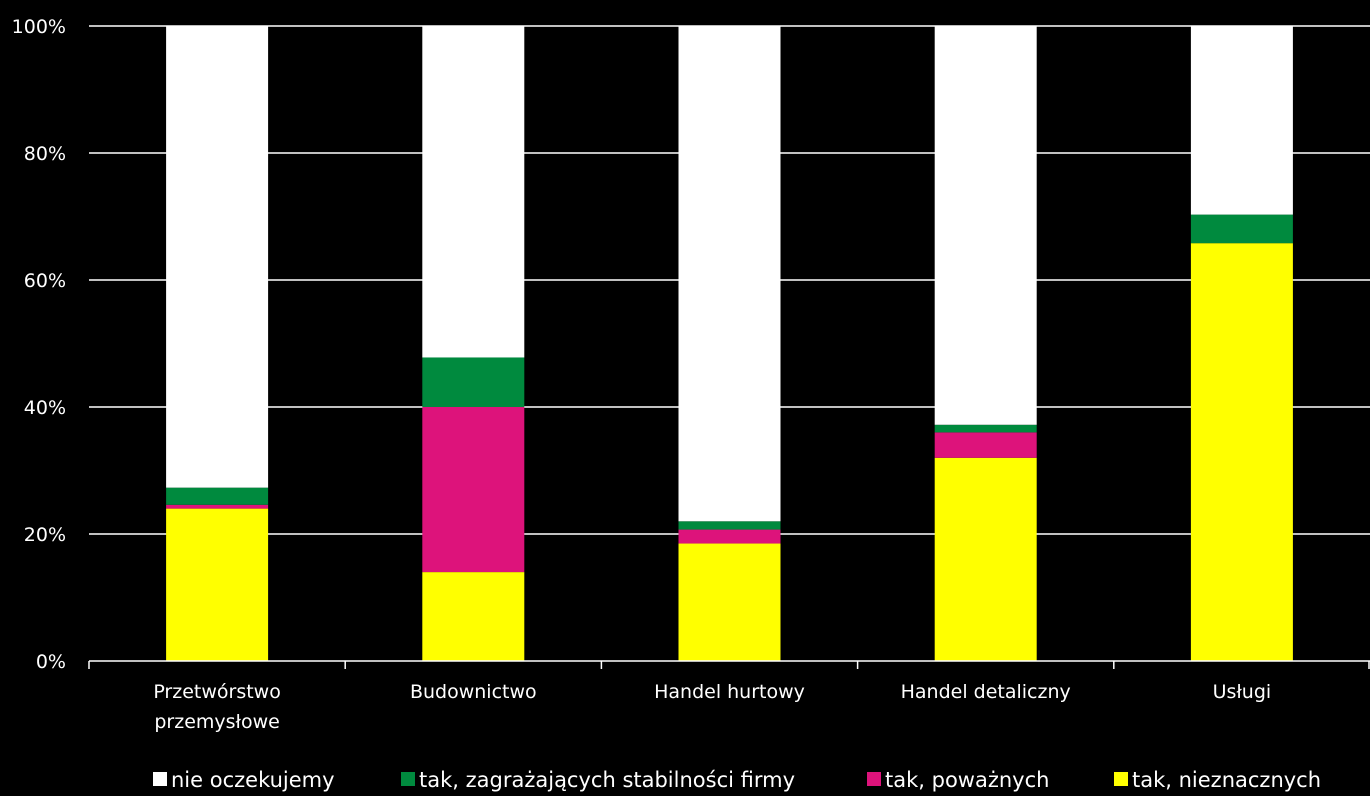 The width and height of the screenshot is (1370, 796). I want to click on y-axis: 0% 20% 40% 60% 80% 100%, so click(39, 344).